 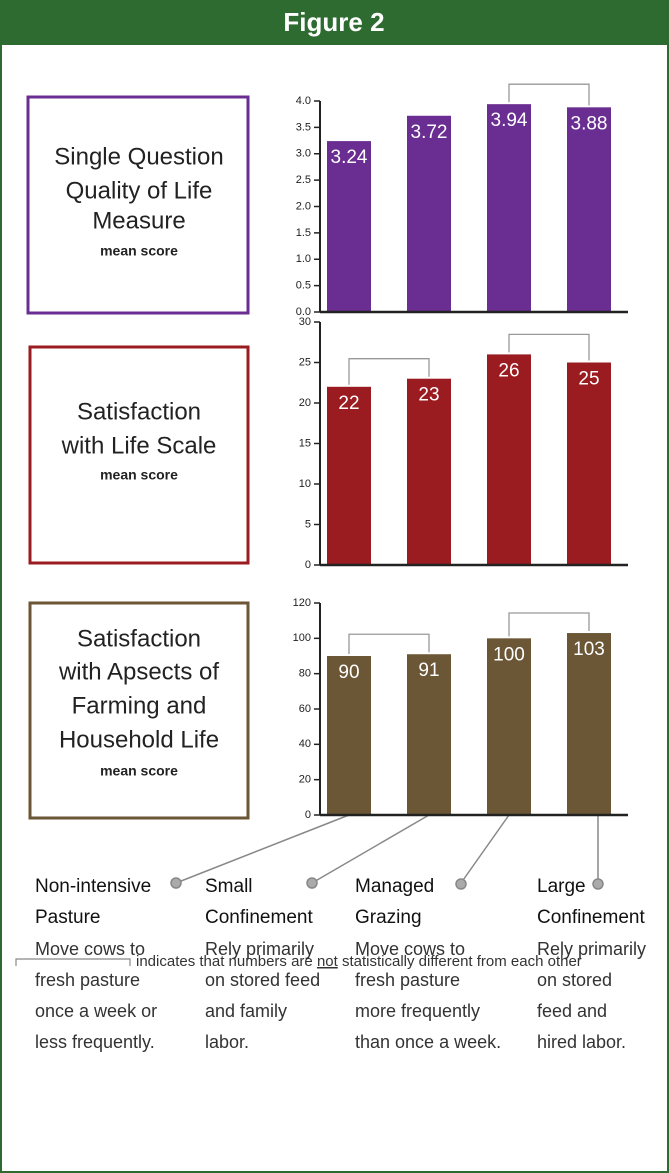 I want to click on chart-label: Household Life, so click(x=139, y=739).